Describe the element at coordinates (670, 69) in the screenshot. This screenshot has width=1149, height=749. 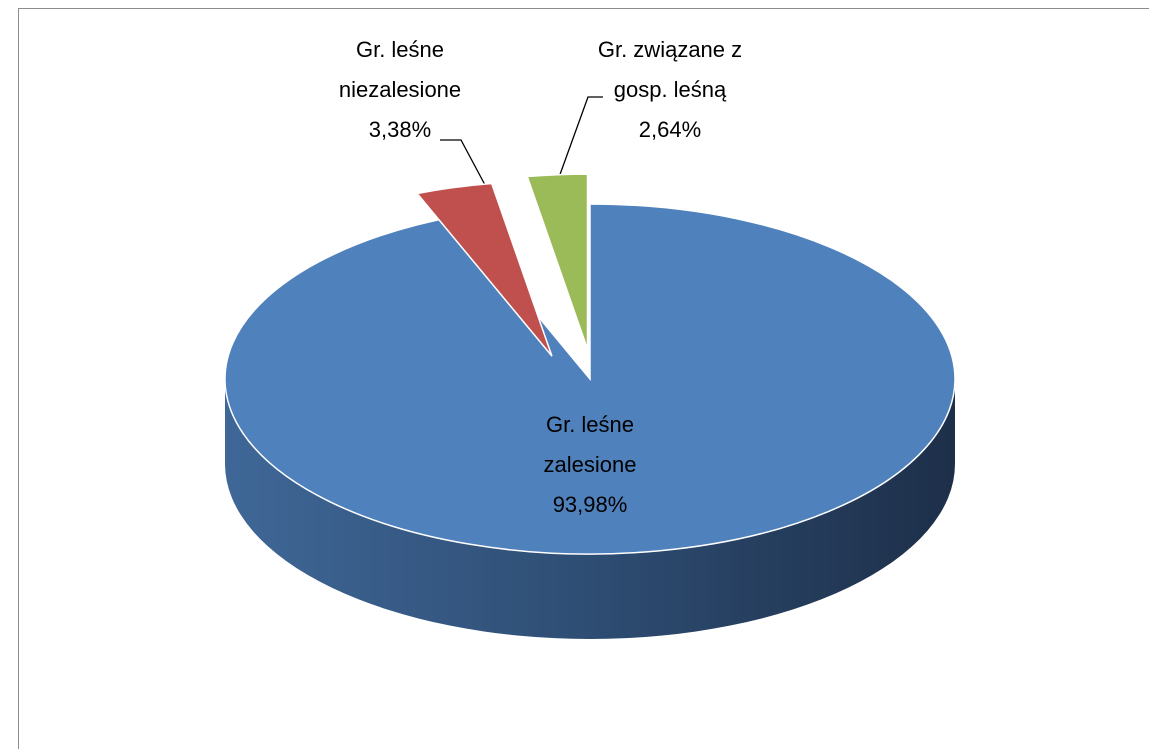
I see `category-label: Gr. związane z gosp. leśną` at that location.